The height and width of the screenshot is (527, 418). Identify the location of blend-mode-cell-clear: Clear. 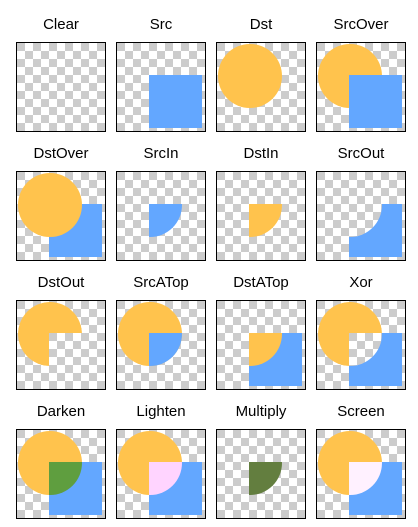
(61, 68).